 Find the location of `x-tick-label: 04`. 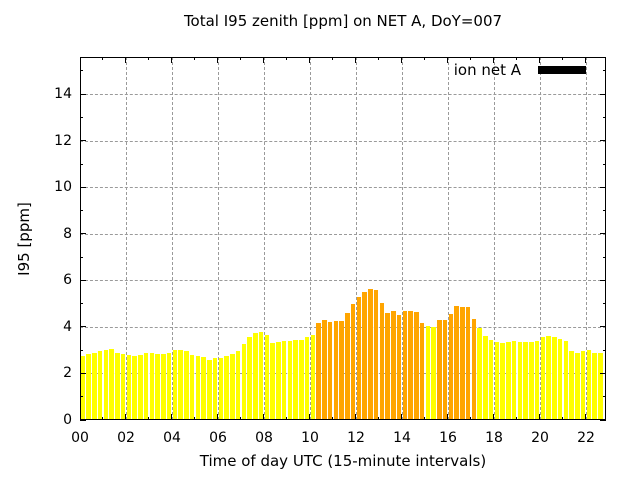

x-tick-label: 04 is located at coordinates (172, 438).